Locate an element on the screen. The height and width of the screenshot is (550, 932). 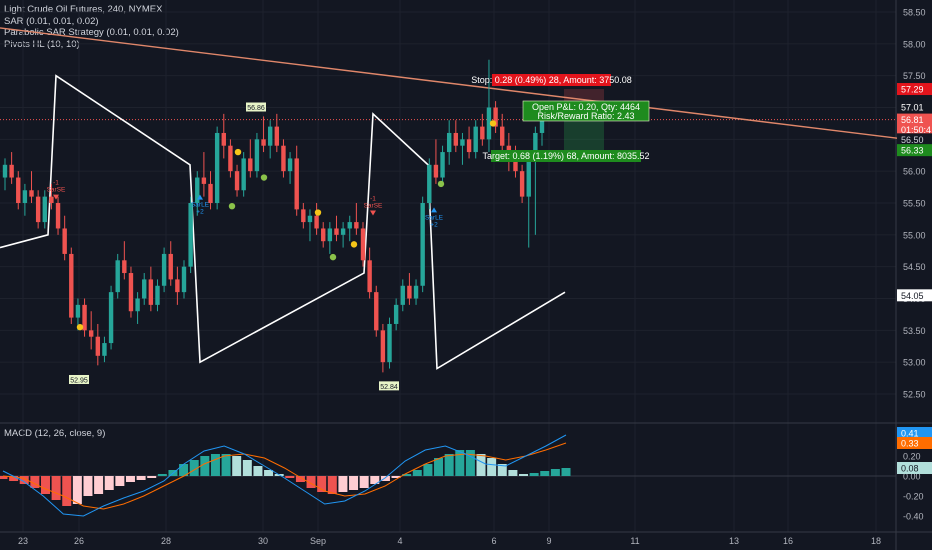
stop-label: Stop: 0.28 (0.49%) 28, Amount: 3750.08 is located at coordinates (551, 80).